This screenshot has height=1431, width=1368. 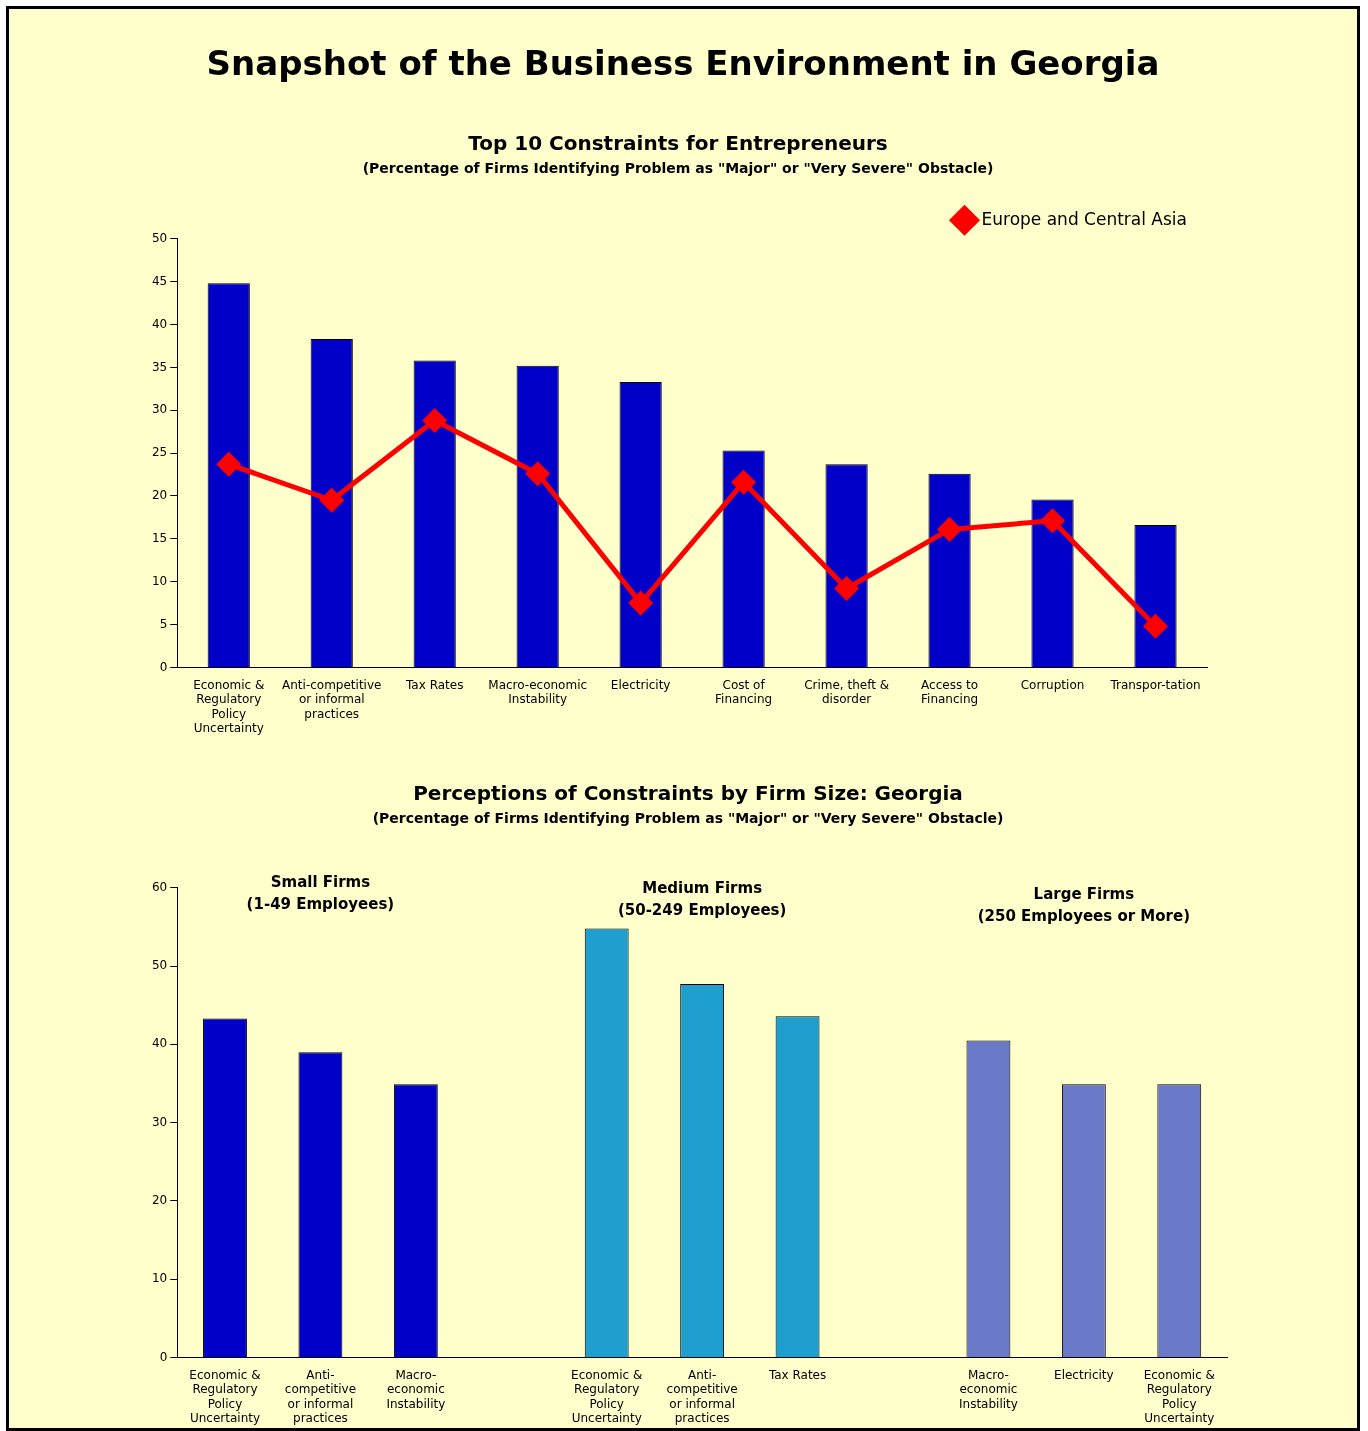 What do you see at coordinates (163, 623) in the screenshot?
I see `y-tick-label: 5` at bounding box center [163, 623].